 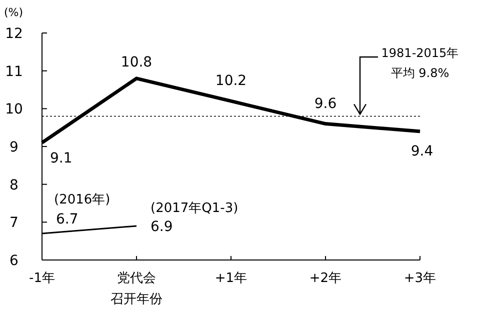 I want to click on x-tick-label: +3年, so click(x=420, y=278).